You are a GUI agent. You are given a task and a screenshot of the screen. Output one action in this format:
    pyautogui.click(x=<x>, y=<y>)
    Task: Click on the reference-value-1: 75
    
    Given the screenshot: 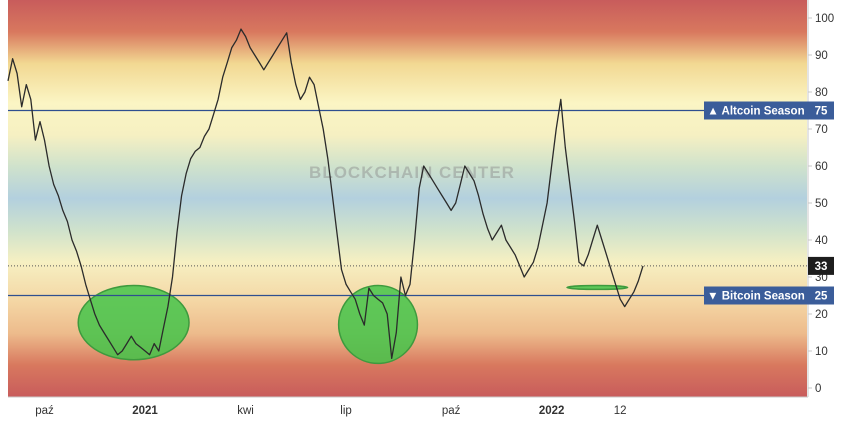 What is the action you would take?
    pyautogui.click(x=821, y=112)
    